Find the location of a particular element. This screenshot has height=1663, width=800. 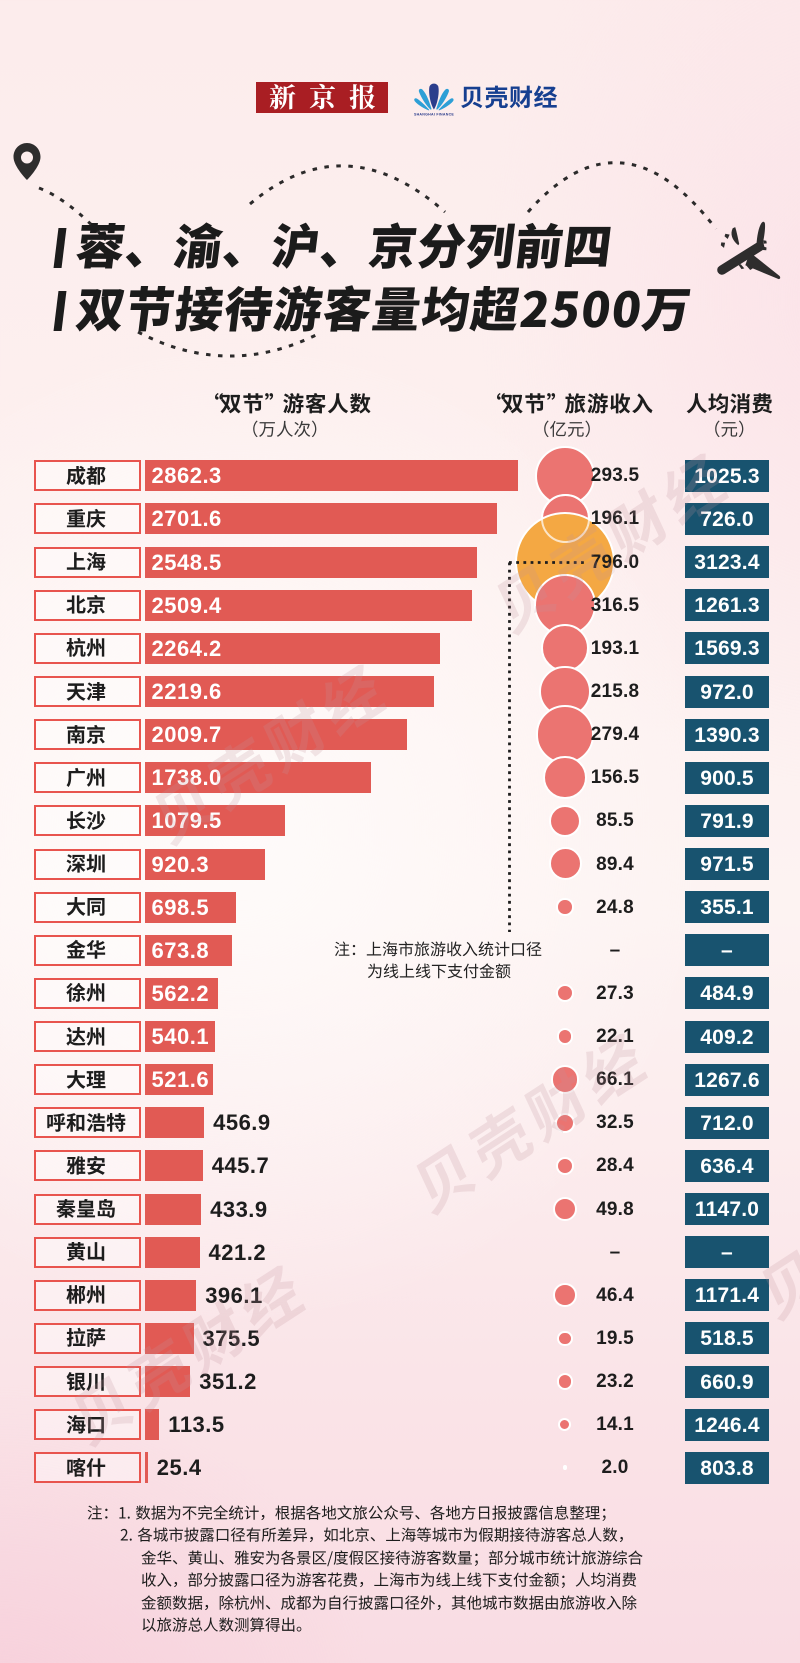

svg-text: SHANGHAI FINANCE is located at coordinates (434, 115).